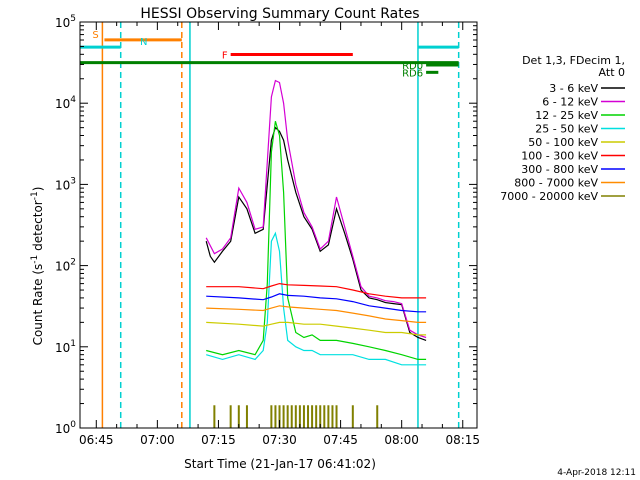  What do you see at coordinates (596, 473) in the screenshot?
I see `footer-date: 4-Apr-2018 12:11` at bounding box center [596, 473].